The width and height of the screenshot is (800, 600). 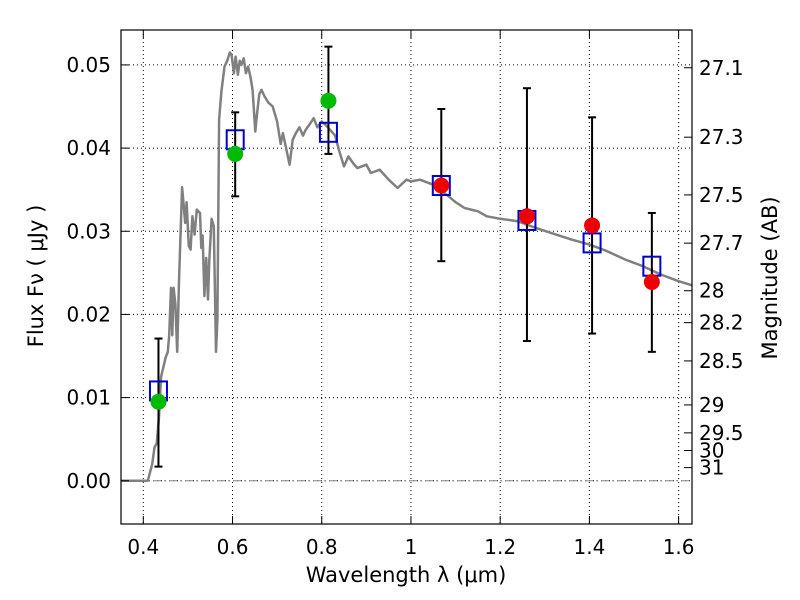 I want to click on y-tick-label: 0.05, so click(x=88, y=65).